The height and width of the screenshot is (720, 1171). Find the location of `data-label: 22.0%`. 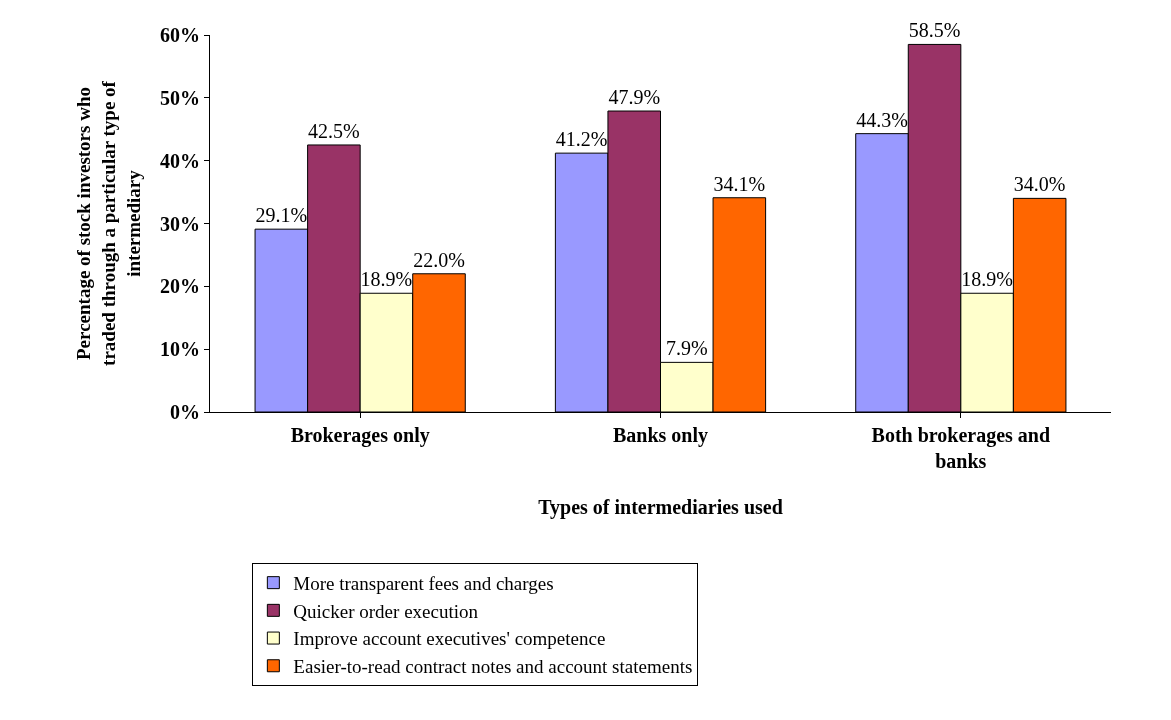

data-label: 22.0% is located at coordinates (439, 259).